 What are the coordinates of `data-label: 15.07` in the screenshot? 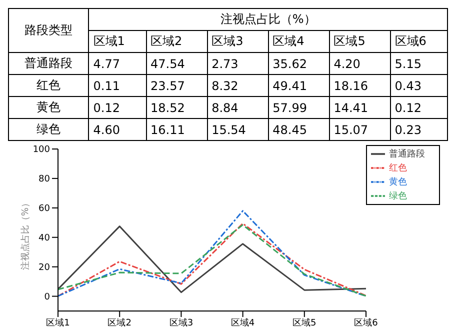 It's located at (359, 129).